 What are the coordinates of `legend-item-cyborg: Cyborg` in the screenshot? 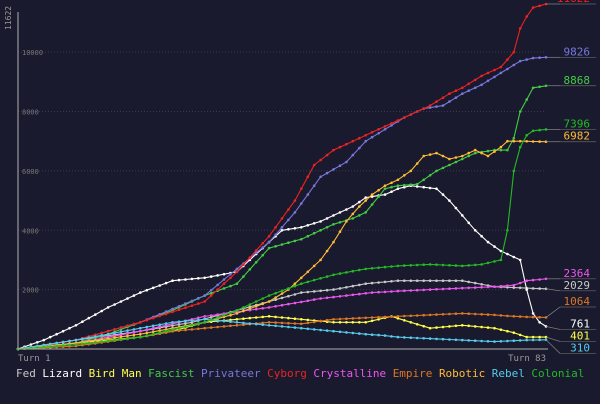 It's located at (287, 373).